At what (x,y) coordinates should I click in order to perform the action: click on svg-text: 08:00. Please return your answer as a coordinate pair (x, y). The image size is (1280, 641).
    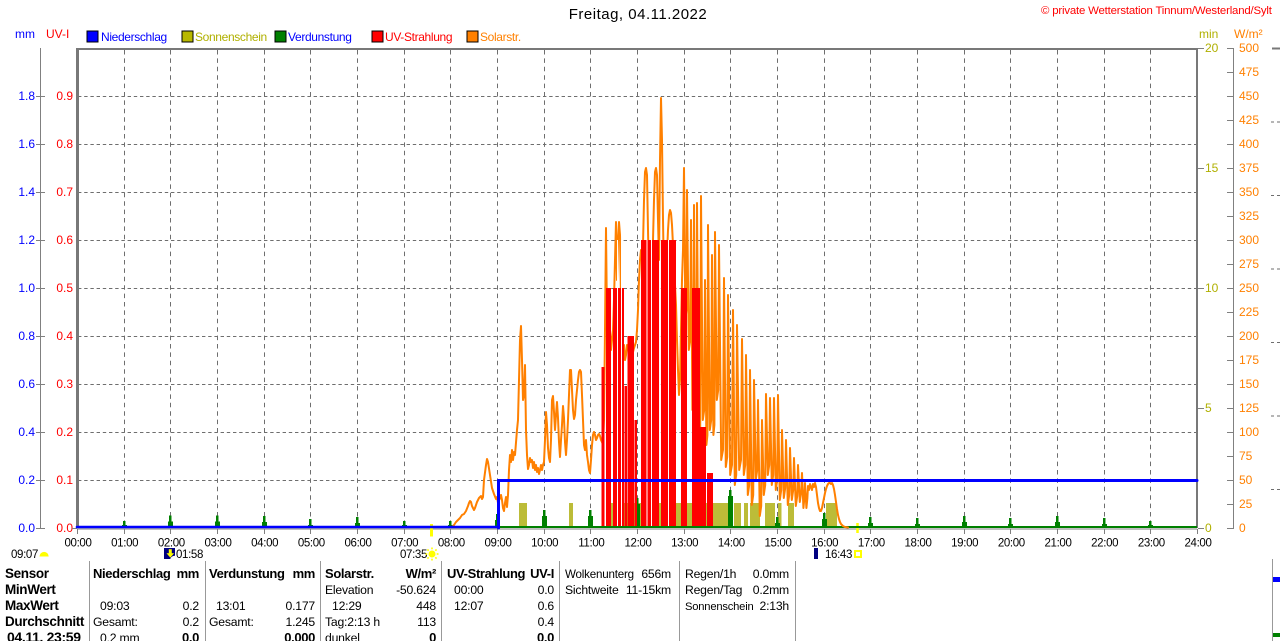
    Looking at the image, I should click on (451, 544).